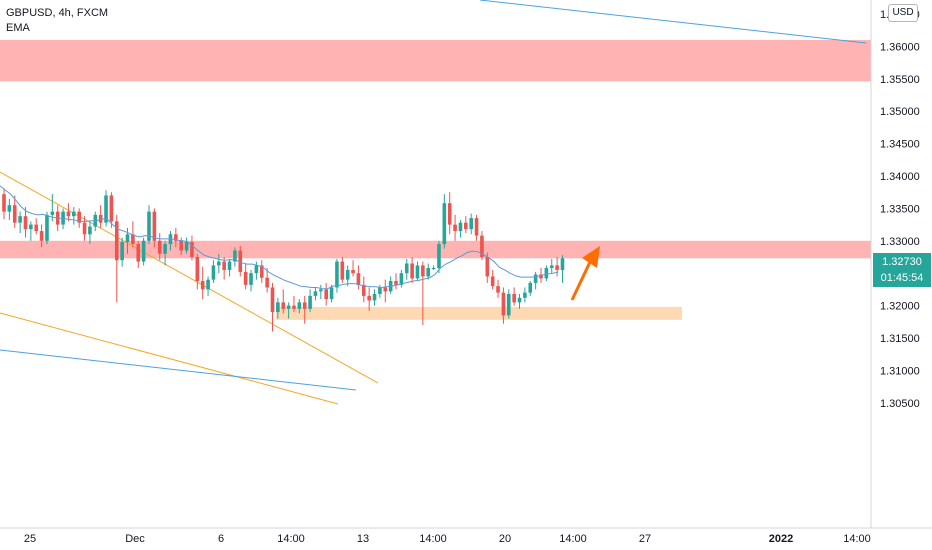 This screenshot has height=550, width=932. I want to click on time-tick-label: 6, so click(221, 539).